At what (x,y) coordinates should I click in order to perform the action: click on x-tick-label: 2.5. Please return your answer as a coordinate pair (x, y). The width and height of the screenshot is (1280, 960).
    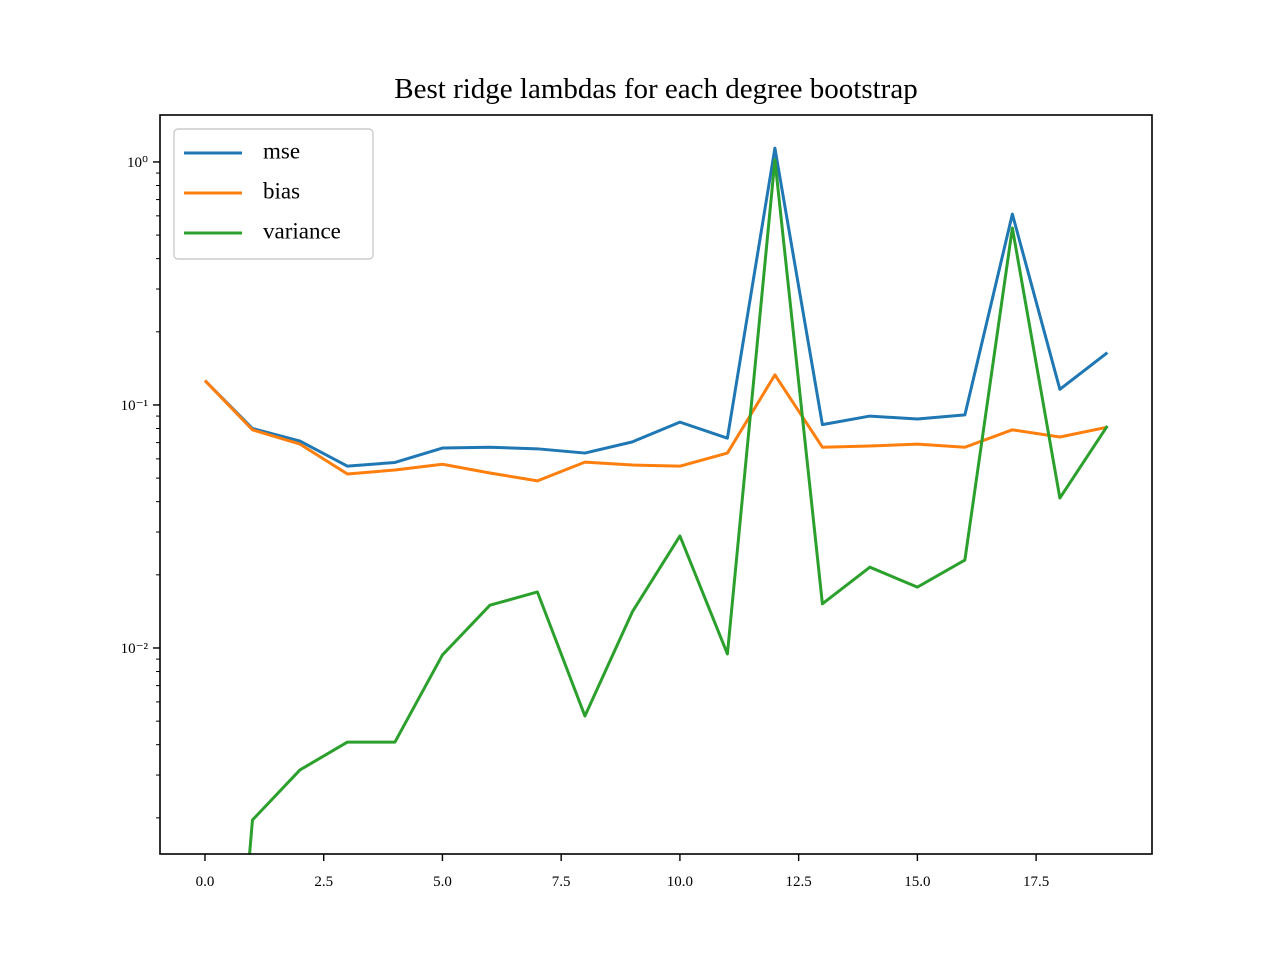
    Looking at the image, I should click on (323, 882).